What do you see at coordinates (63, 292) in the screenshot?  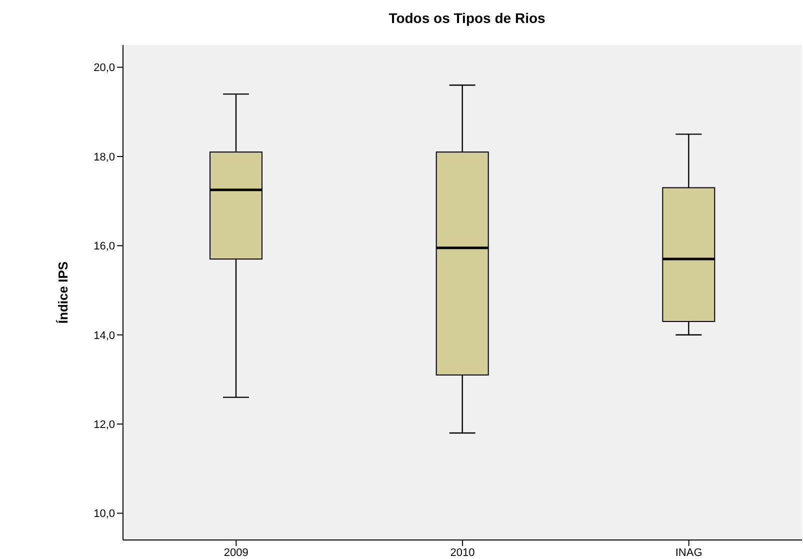 I see `y-axis-title: Índice IPS` at bounding box center [63, 292].